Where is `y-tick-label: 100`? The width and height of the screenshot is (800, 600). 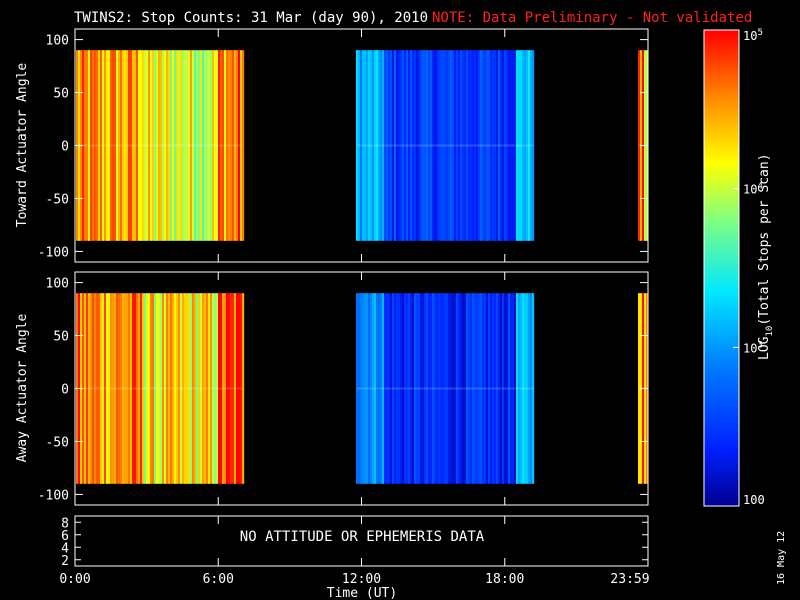 y-tick-label: 100 is located at coordinates (57, 284).